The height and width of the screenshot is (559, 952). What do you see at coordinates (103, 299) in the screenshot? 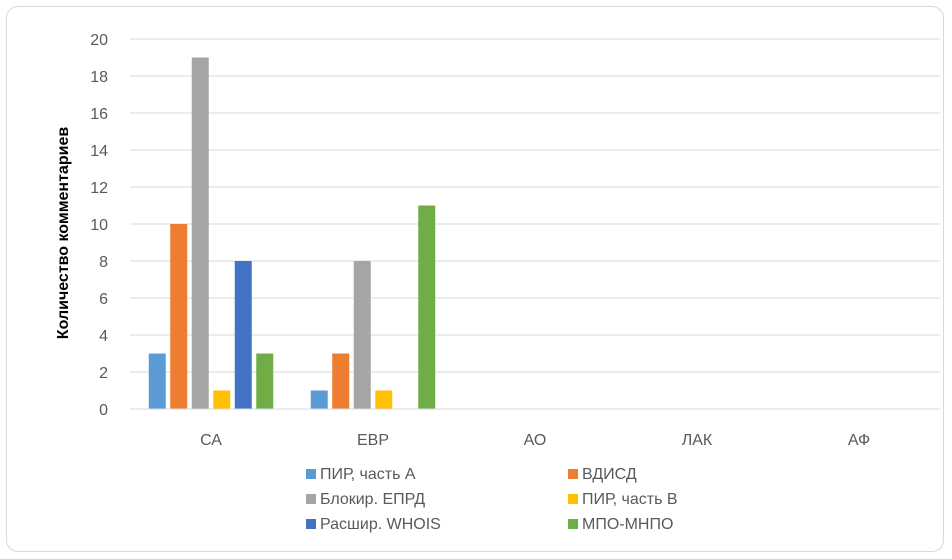
I see `y-tick-label: 6` at bounding box center [103, 299].